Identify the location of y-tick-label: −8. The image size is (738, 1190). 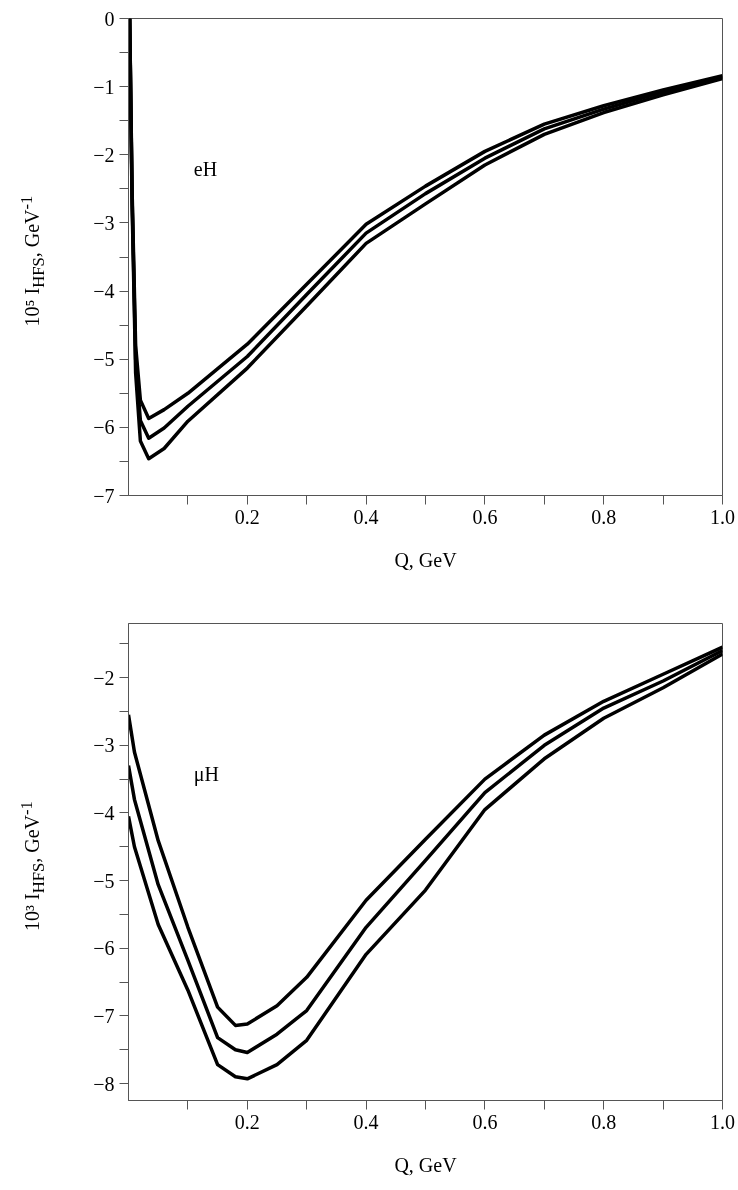
(104, 1083).